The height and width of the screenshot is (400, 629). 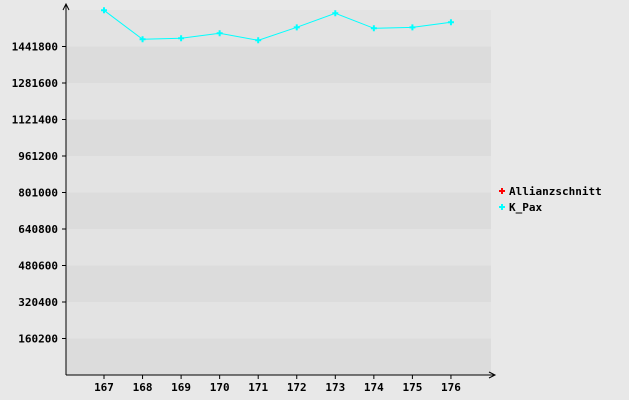 What do you see at coordinates (38, 266) in the screenshot?
I see `y-tick-label: 480600` at bounding box center [38, 266].